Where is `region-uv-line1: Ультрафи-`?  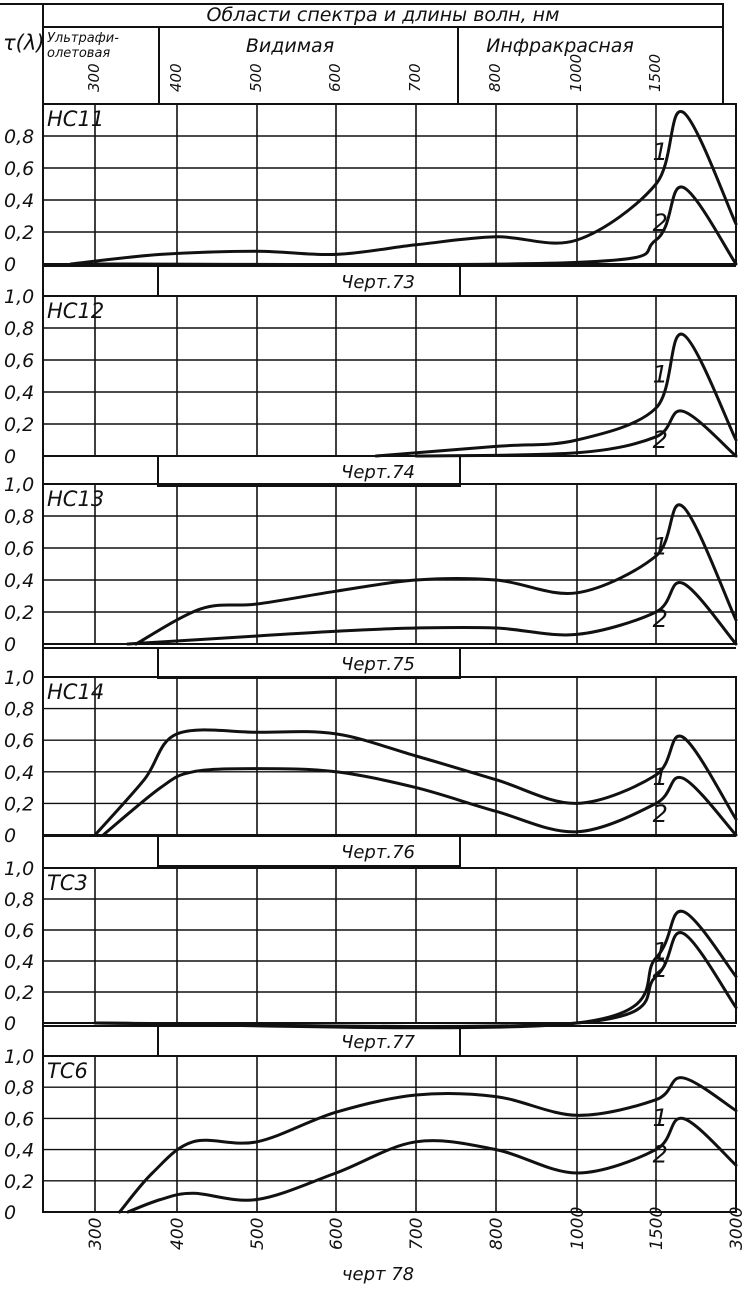
region-uv-line1: Ультрафи- is located at coordinates (83, 38).